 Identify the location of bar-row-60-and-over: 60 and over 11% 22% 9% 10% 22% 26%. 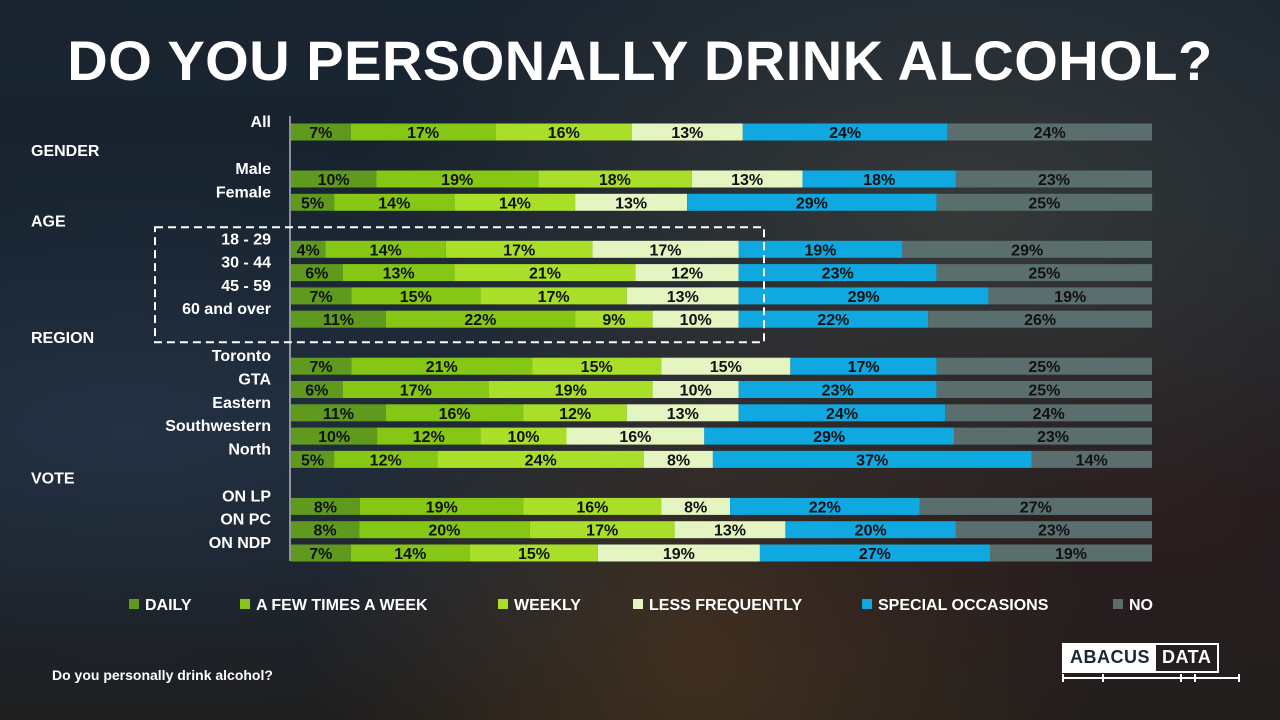
(667, 315).